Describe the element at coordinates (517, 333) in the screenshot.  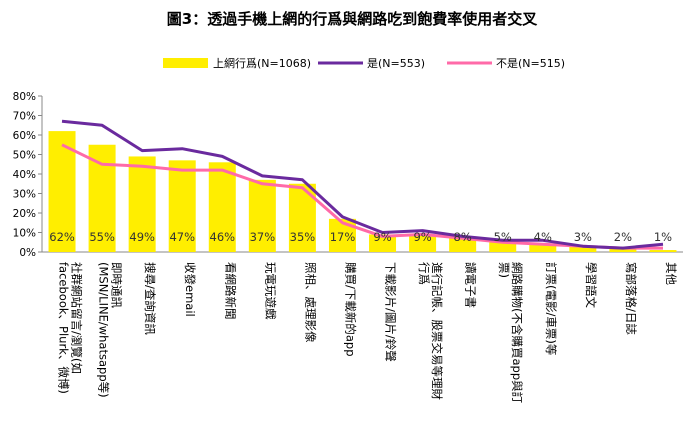
I see `category-label-line: 網路購物(不含購買app與訂` at that location.